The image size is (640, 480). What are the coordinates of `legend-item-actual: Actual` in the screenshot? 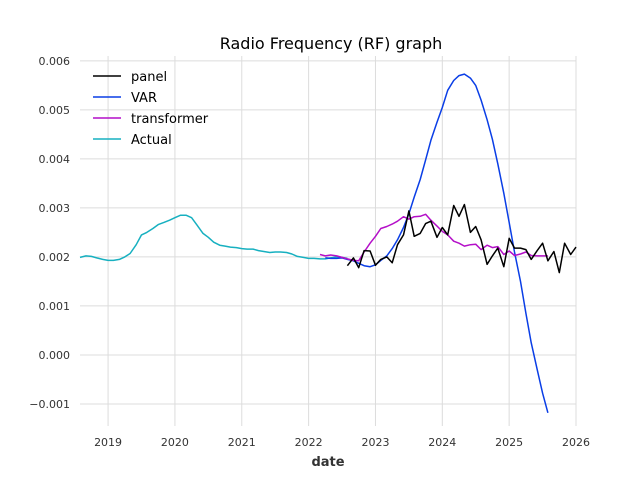 It's located at (132, 140).